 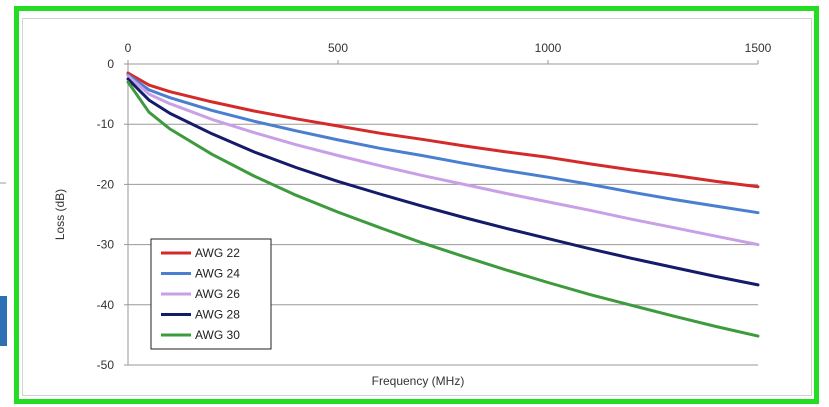 What do you see at coordinates (338, 48) in the screenshot?
I see `x-tick-label: 500` at bounding box center [338, 48].